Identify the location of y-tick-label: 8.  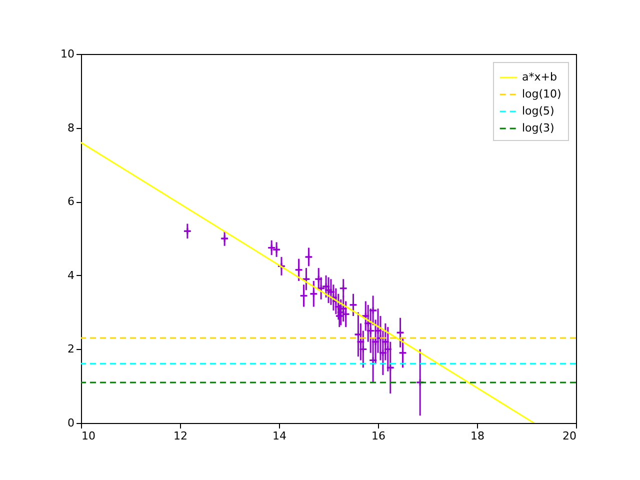
(71, 127).